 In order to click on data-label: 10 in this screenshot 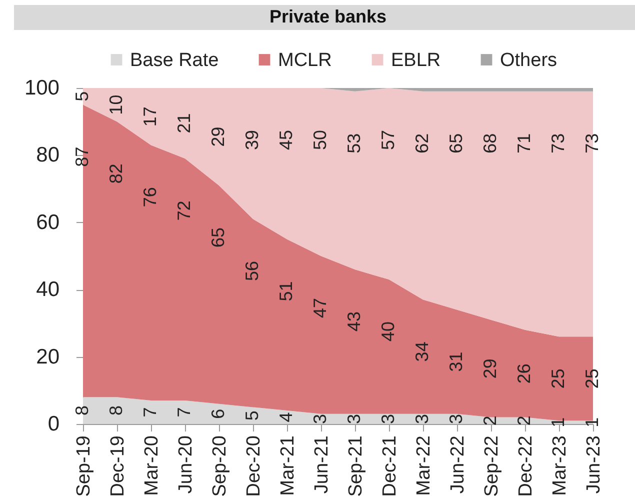, I will do `click(116, 104)`.